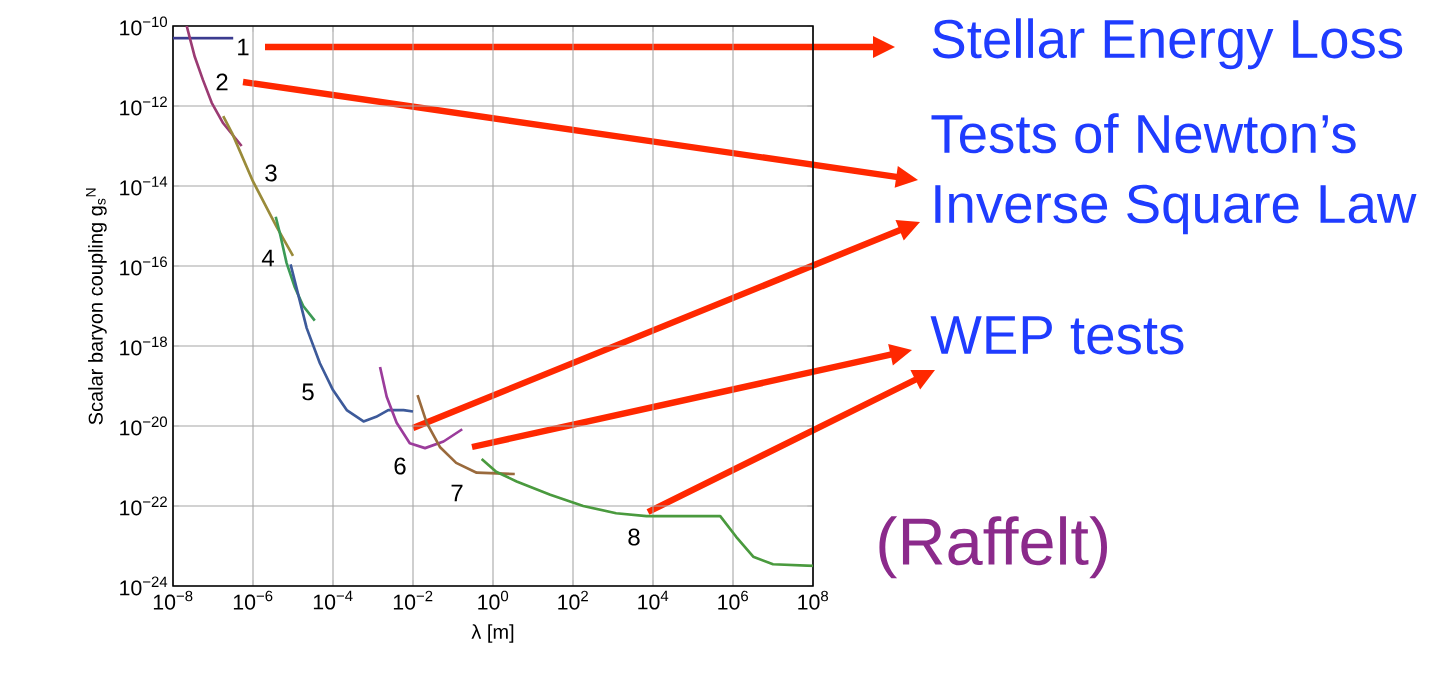 Image resolution: width=1429 pixels, height=673 pixels. I want to click on y-tick-label: 10$^{−14}$, so click(144, 186).